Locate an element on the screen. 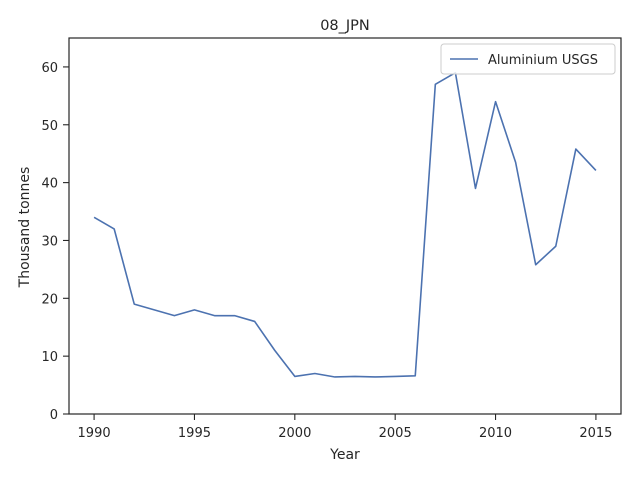  y-axis-label: Thousand tonnes is located at coordinates (25, 228).